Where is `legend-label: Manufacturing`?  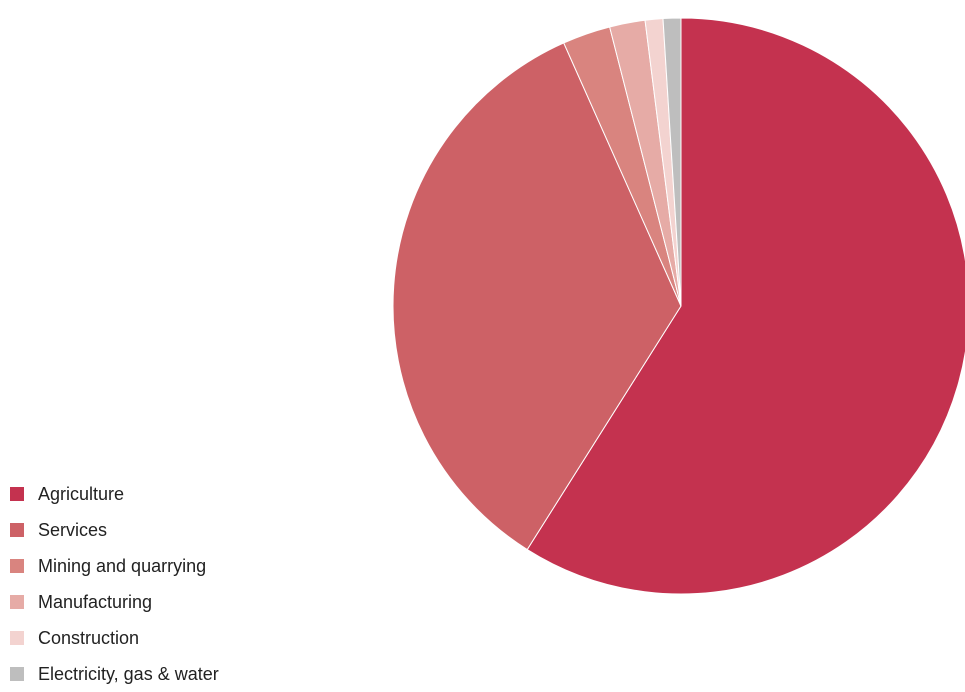 legend-label: Manufacturing is located at coordinates (95, 601).